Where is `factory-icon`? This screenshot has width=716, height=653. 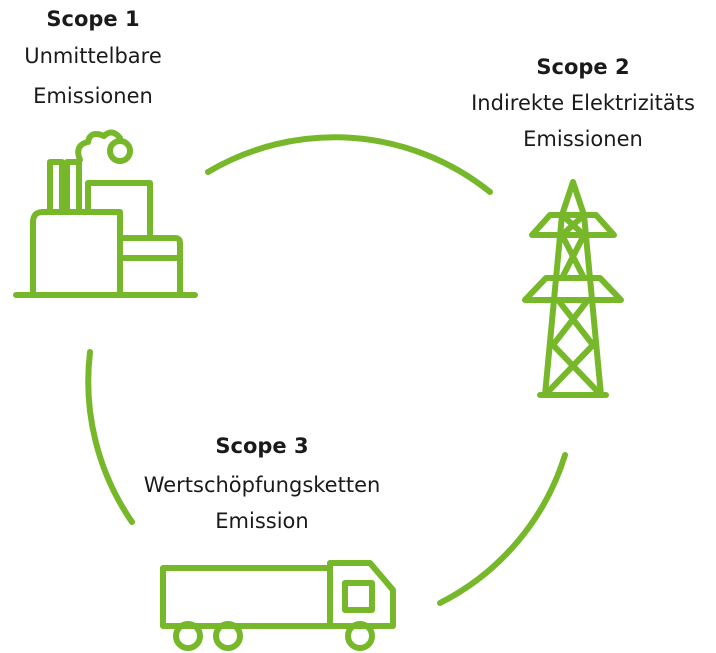
factory-icon is located at coordinates (105, 213).